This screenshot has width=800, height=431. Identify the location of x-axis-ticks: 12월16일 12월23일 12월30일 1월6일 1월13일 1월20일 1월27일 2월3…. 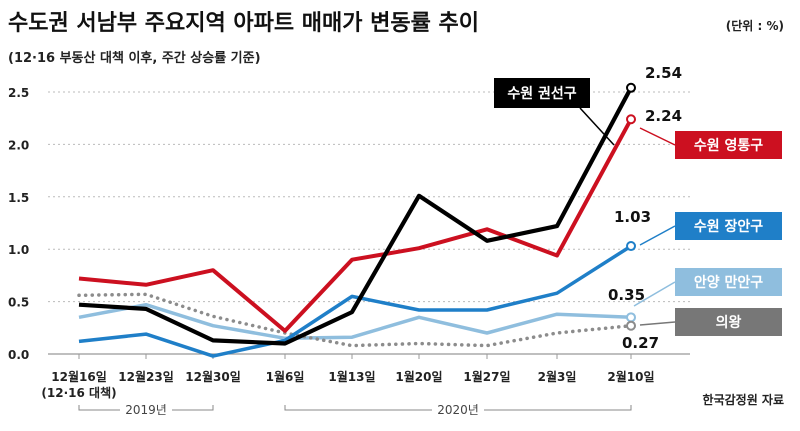
(348, 377).